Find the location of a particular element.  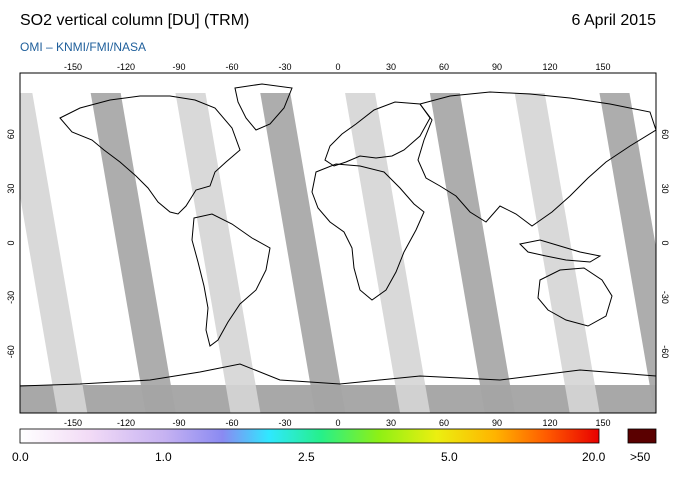

colorbar-label-0: 0.0 is located at coordinates (20, 457).